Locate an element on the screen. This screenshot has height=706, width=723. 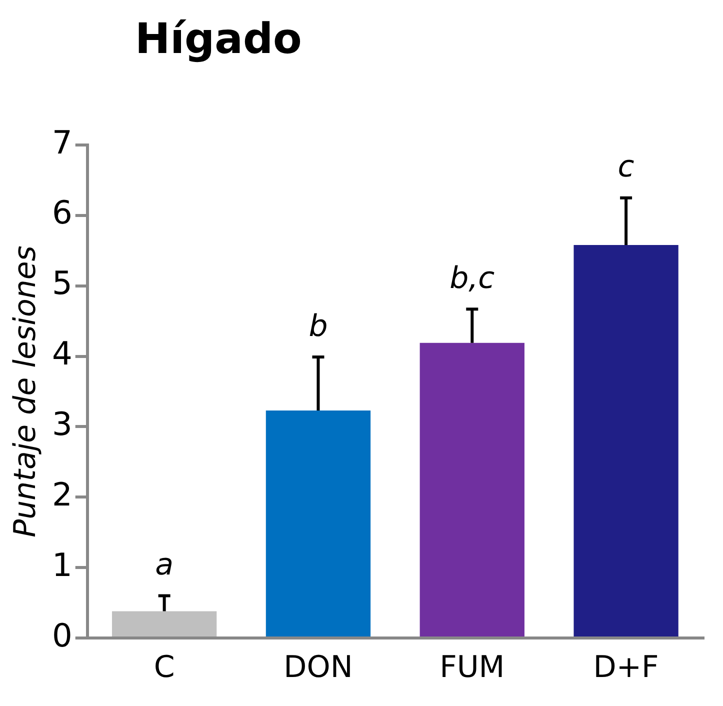
y-tick-label: 6 is located at coordinates (62, 213).